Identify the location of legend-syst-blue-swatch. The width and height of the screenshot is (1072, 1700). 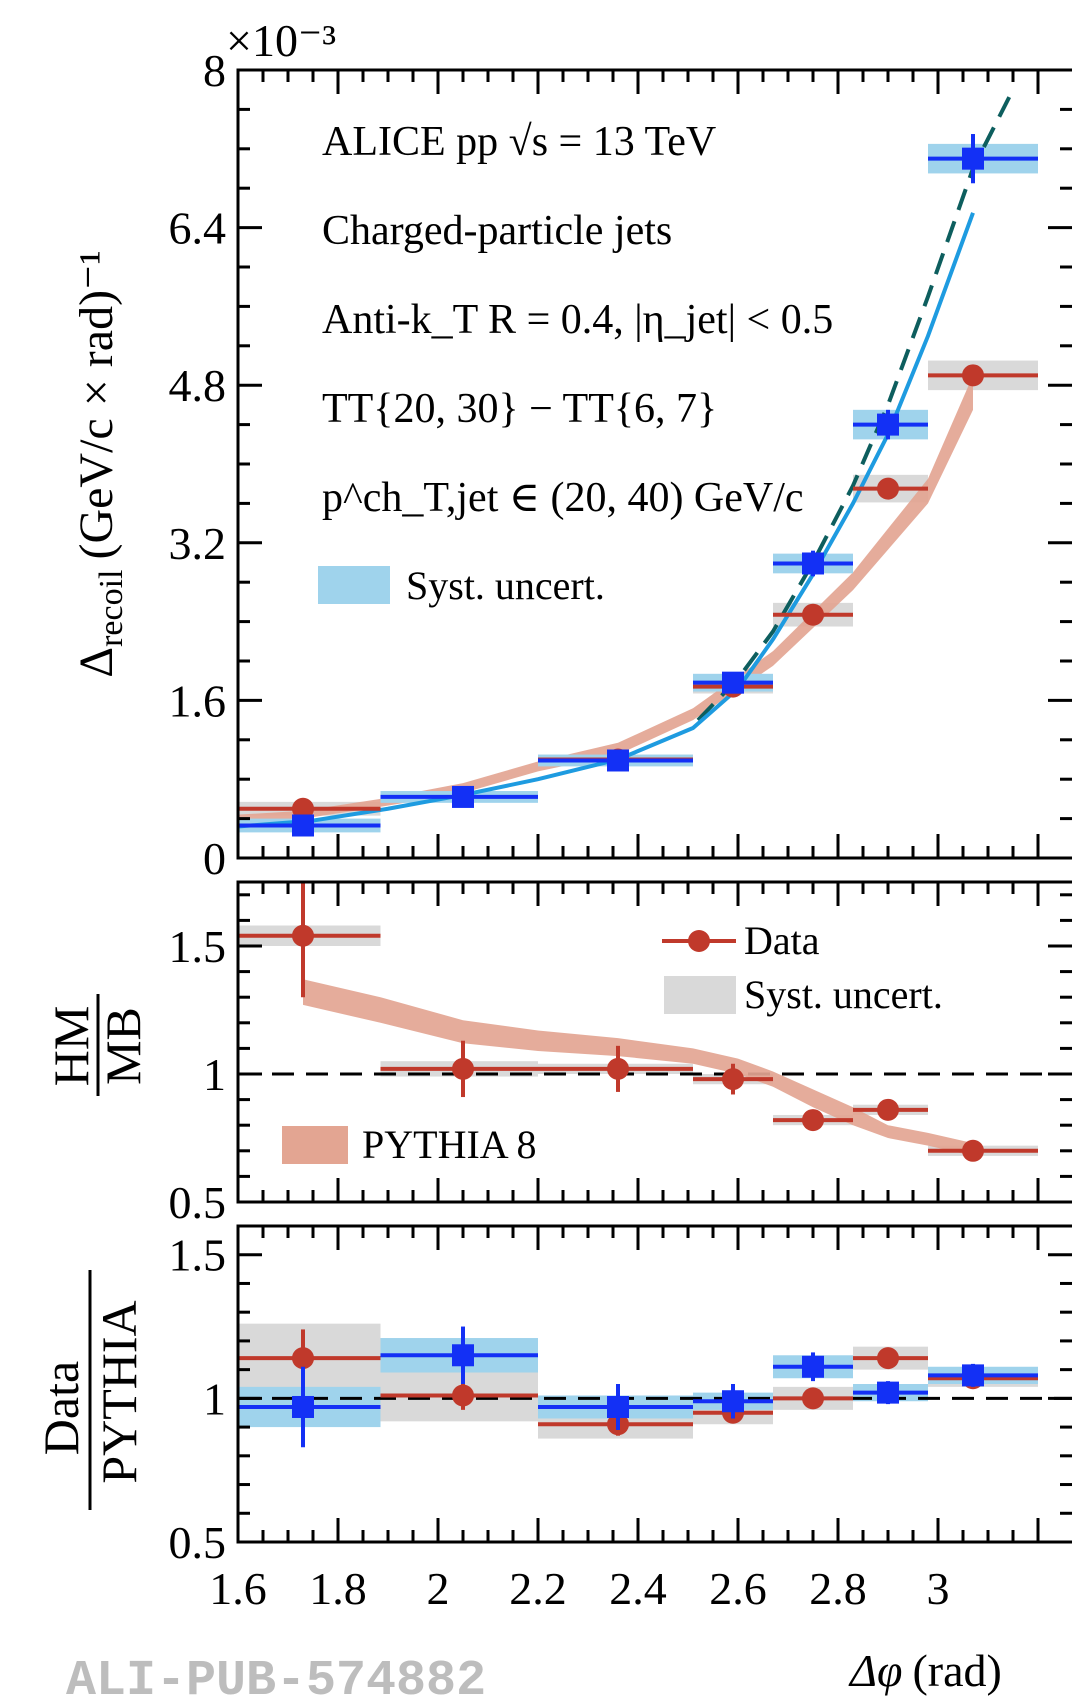
(354, 585).